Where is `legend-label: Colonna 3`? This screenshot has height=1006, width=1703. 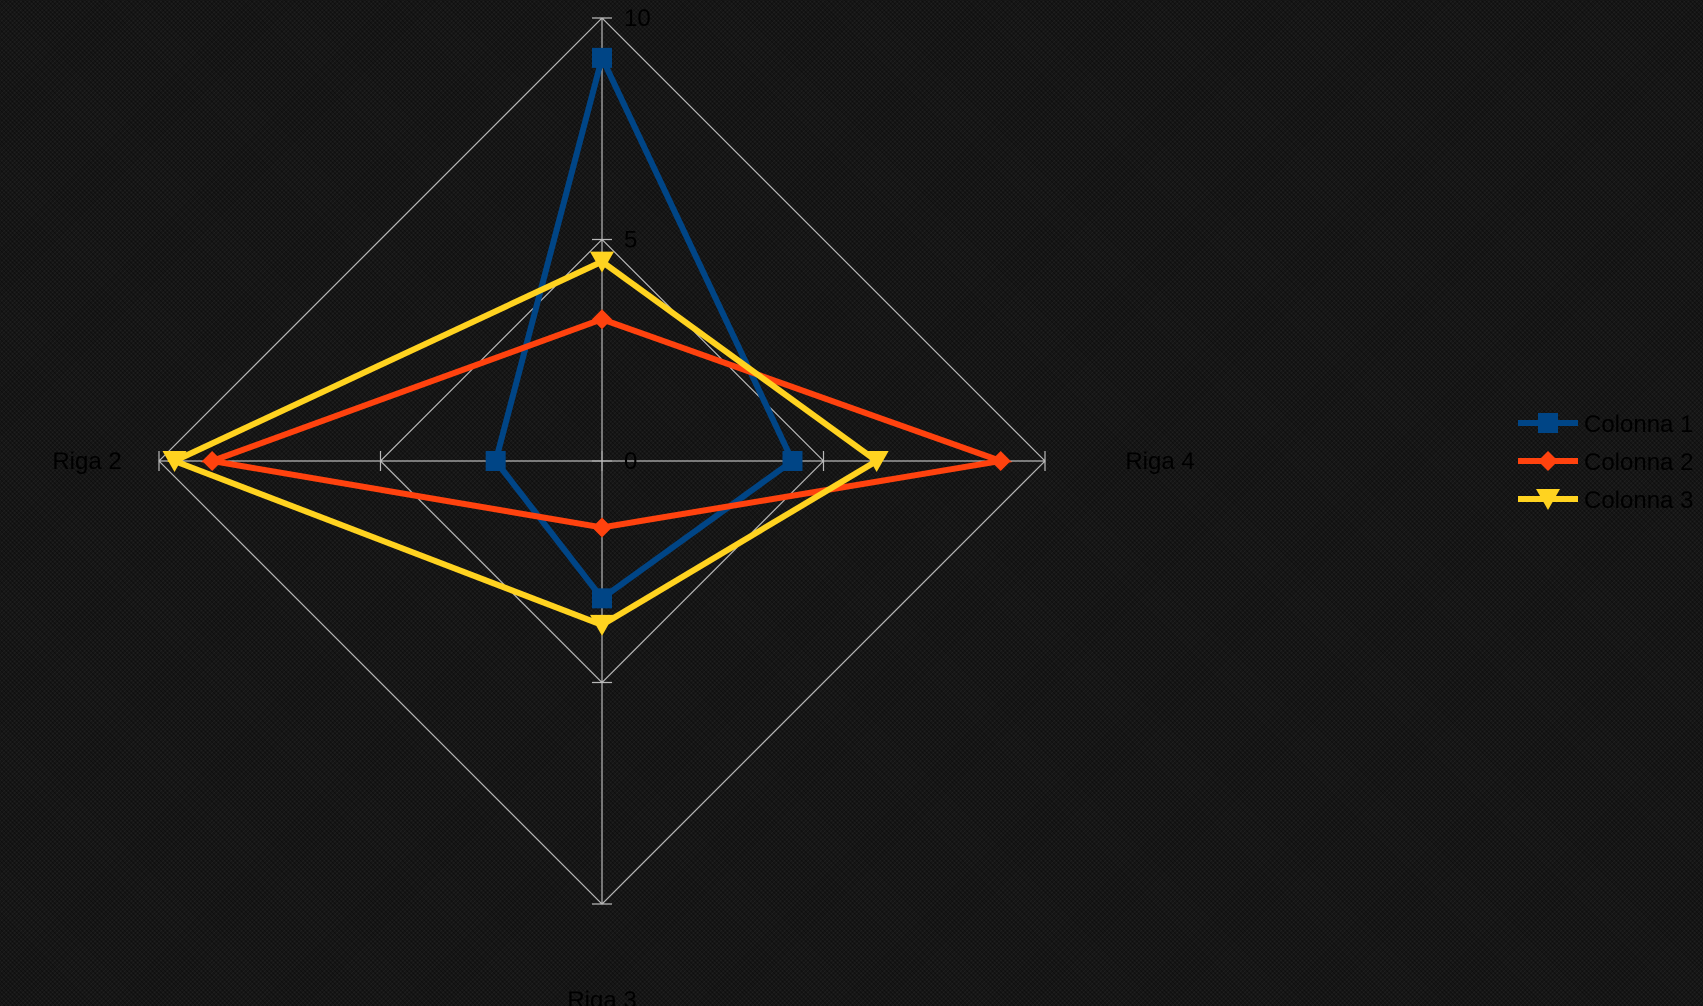 legend-label: Colonna 3 is located at coordinates (1638, 500).